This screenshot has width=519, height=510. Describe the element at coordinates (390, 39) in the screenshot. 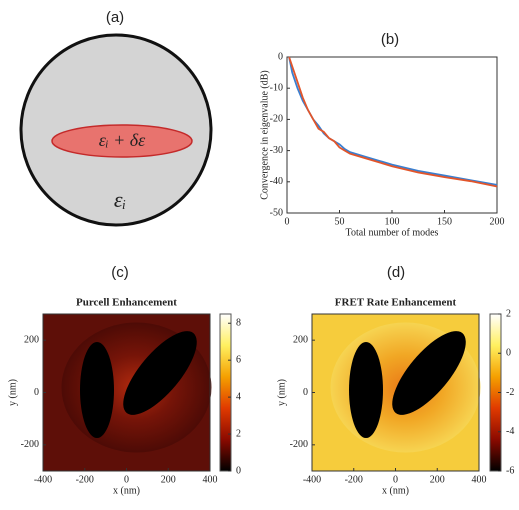

I see `panel-label: (b)` at that location.